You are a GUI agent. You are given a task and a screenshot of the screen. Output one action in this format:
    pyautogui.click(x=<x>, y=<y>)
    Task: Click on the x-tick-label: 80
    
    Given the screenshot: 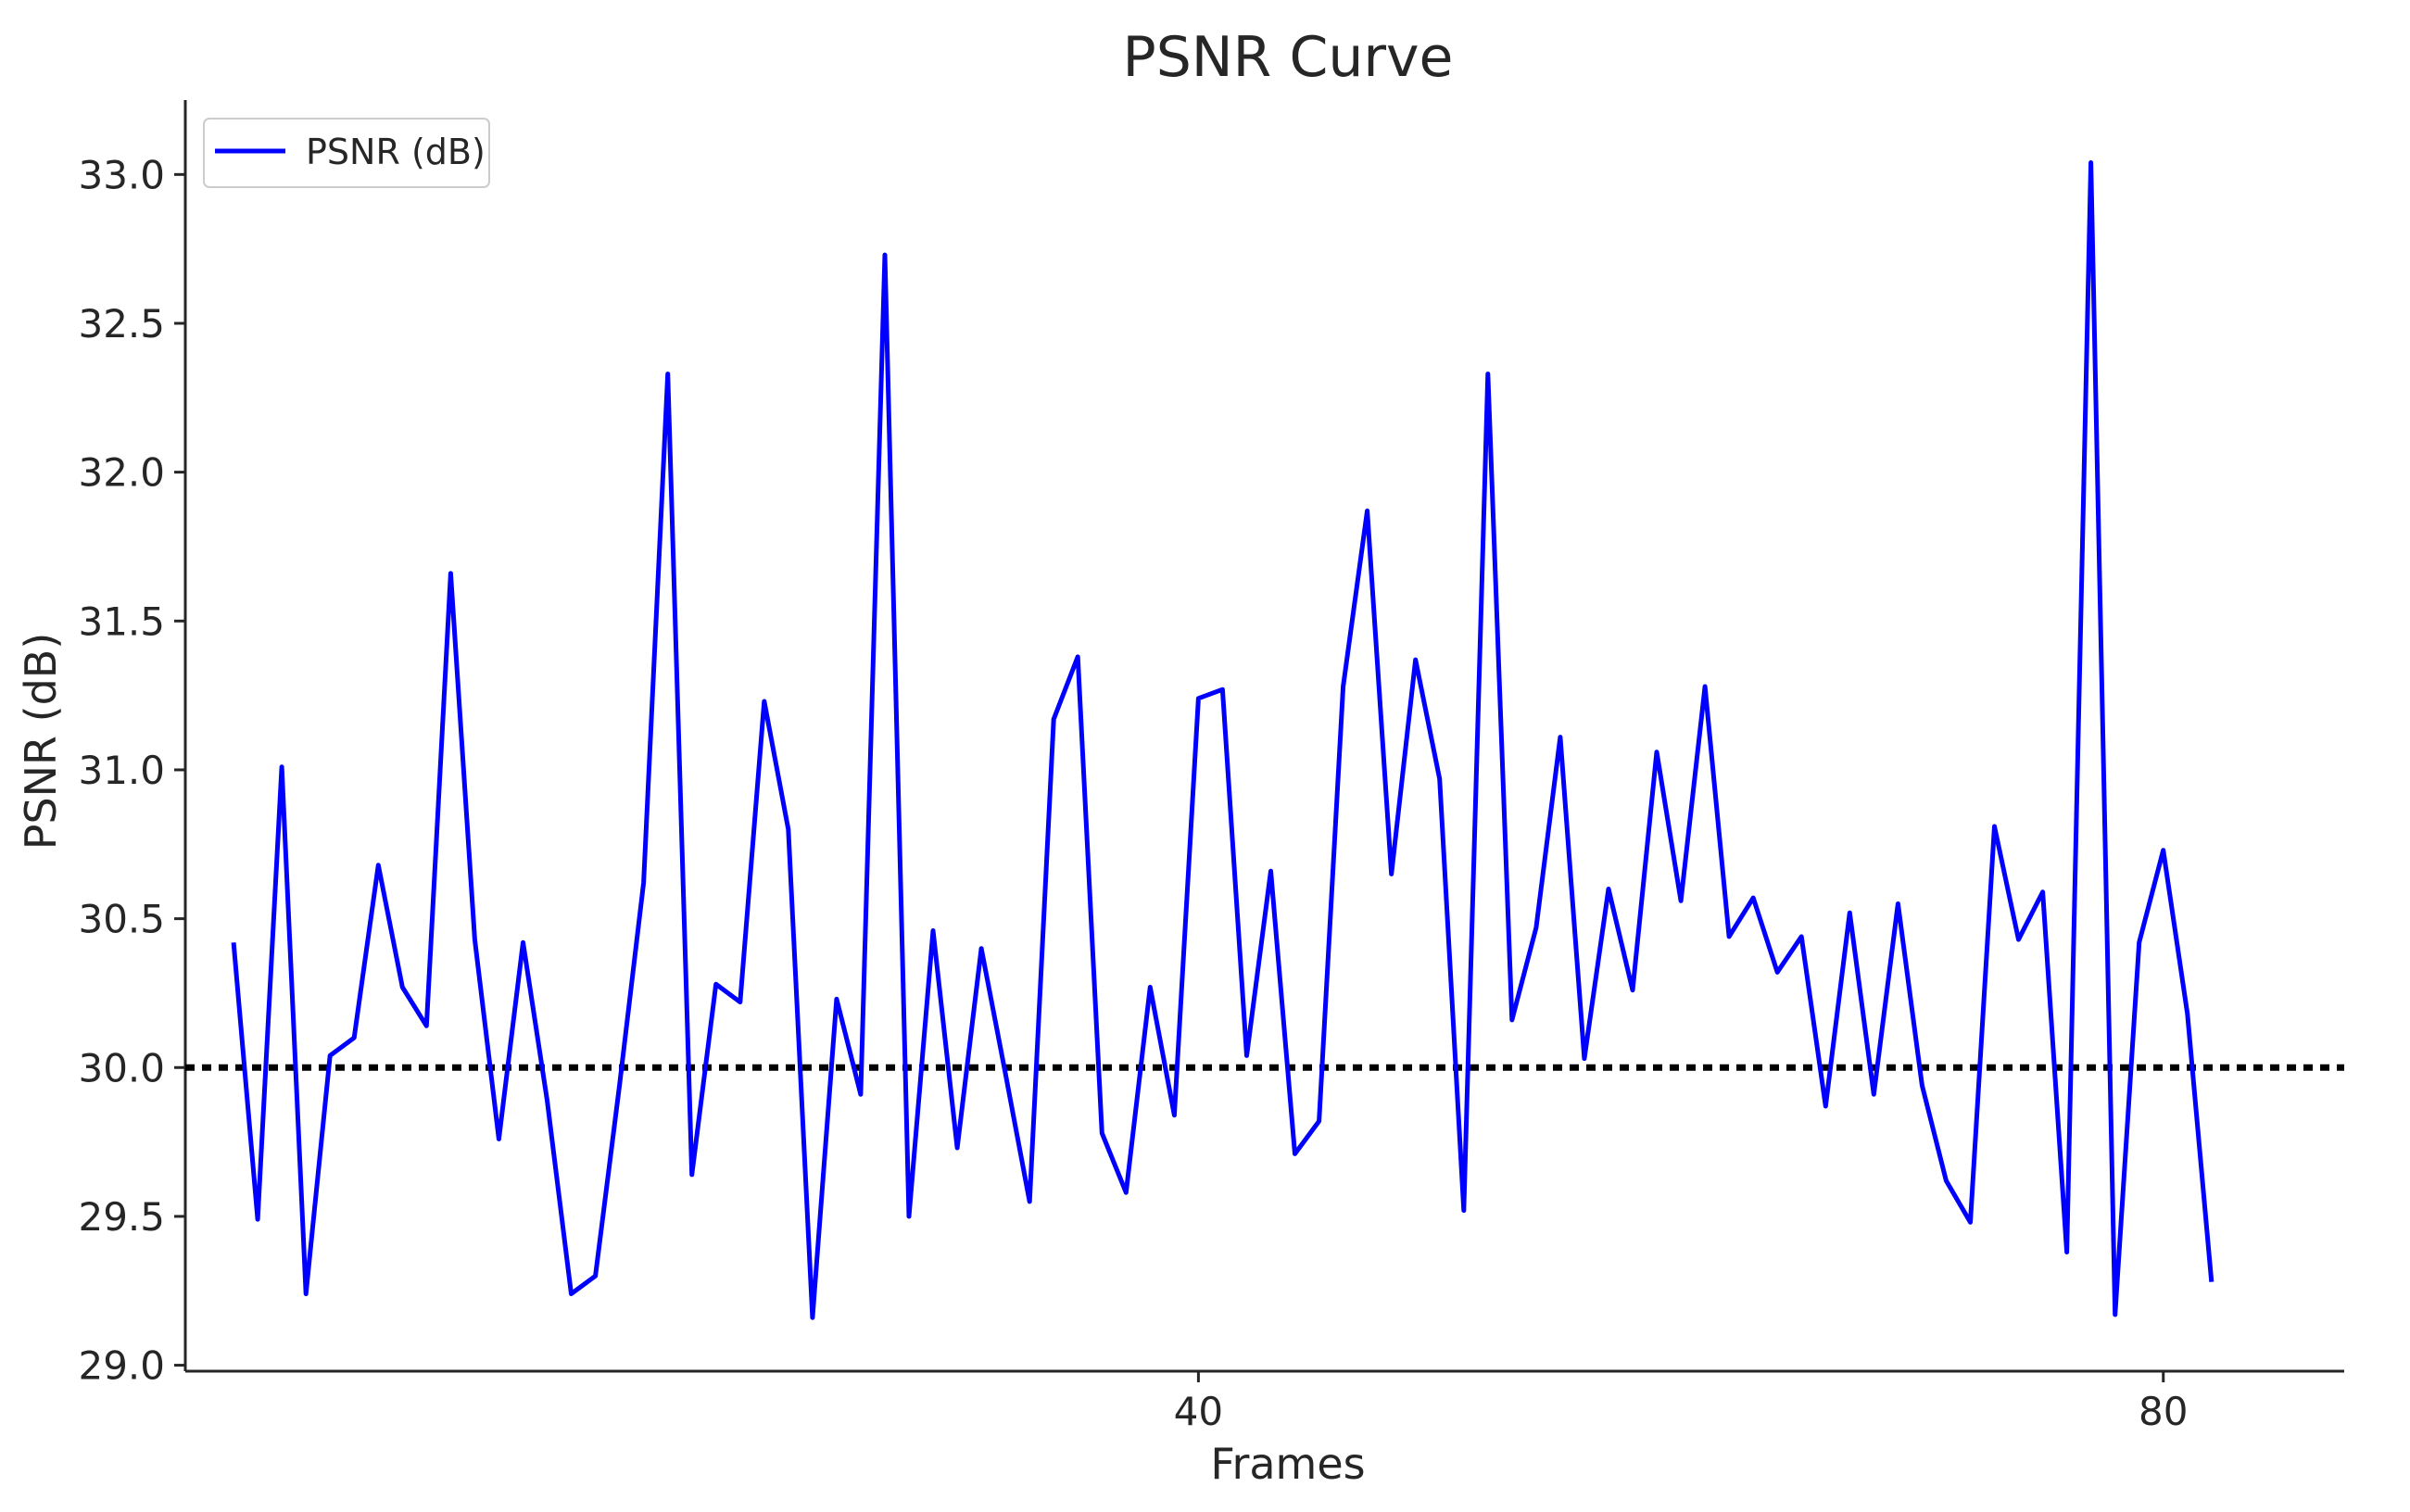 What is the action you would take?
    pyautogui.click(x=2163, y=1411)
    